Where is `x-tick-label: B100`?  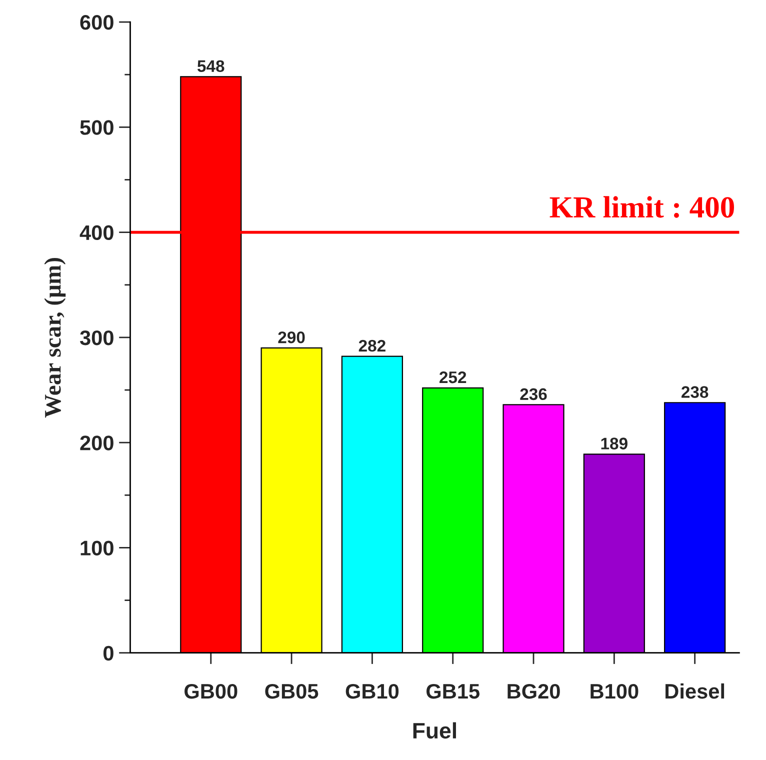
x-tick-label: B100 is located at coordinates (614, 691).